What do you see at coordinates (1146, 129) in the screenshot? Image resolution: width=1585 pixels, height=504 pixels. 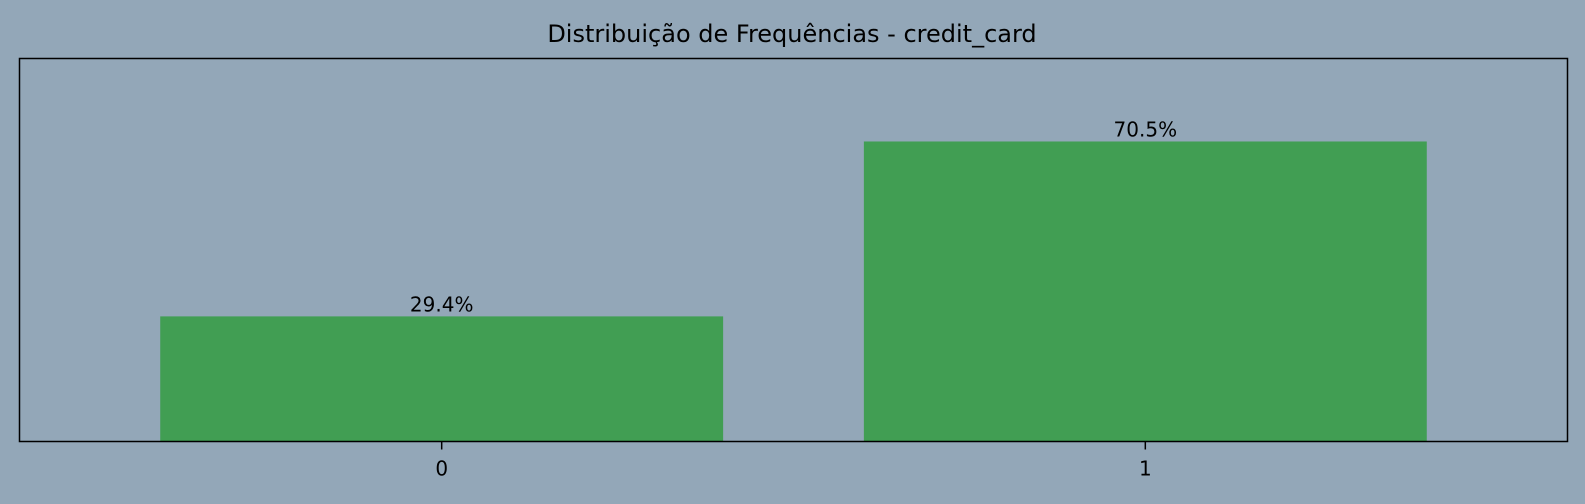 I see `bar-value-label: 70.5%` at bounding box center [1146, 129].